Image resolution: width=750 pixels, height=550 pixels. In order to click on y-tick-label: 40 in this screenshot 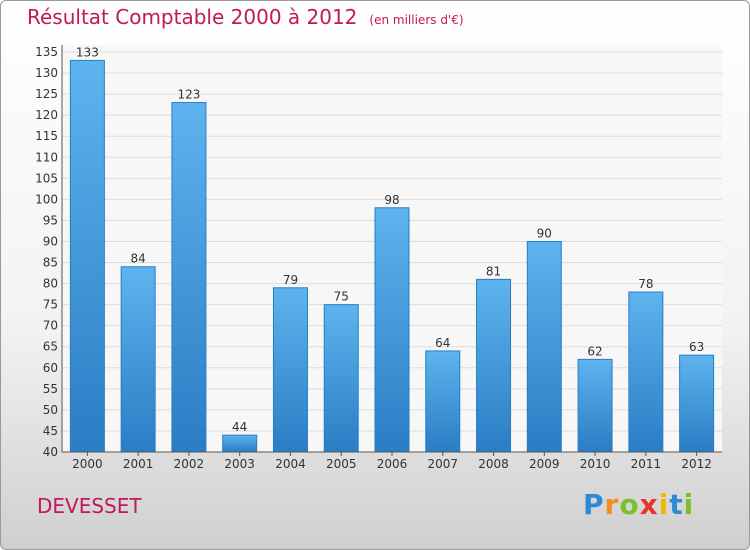, I will do `click(50, 452)`.